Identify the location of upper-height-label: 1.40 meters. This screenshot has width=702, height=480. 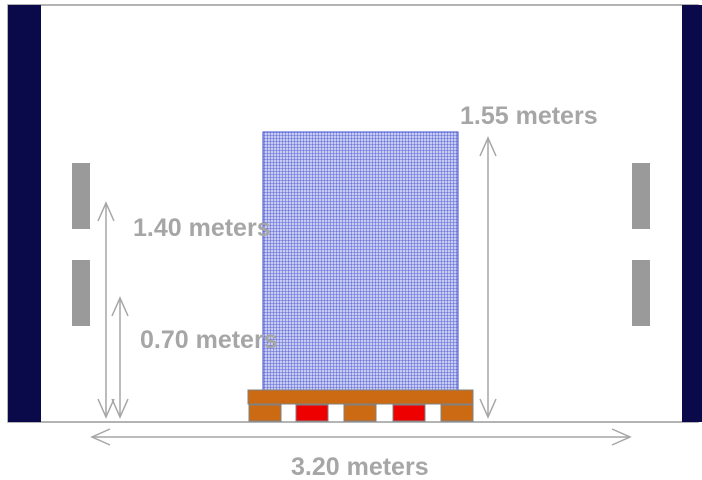
(202, 228).